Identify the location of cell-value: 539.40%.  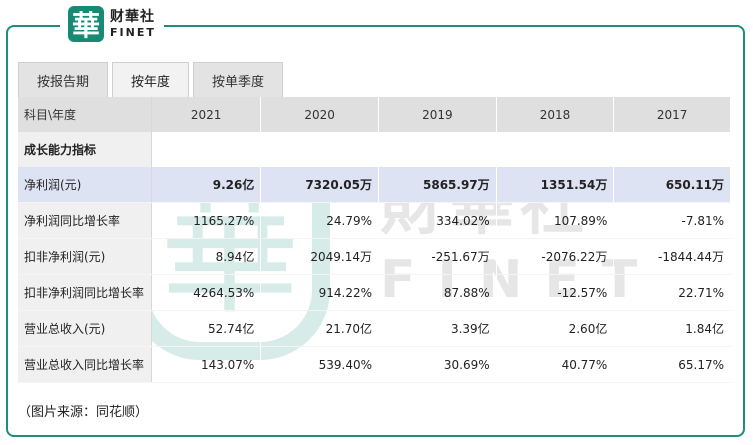
(319, 364).